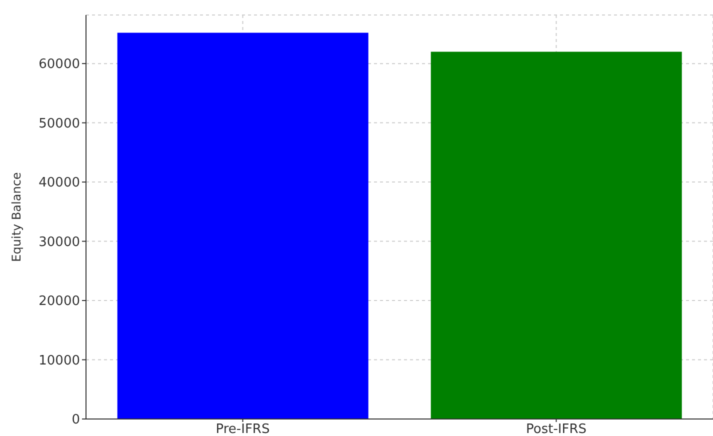 This screenshot has width=713, height=436. Describe the element at coordinates (16, 217) in the screenshot. I see `y-axis-title: Equity Balance` at that location.